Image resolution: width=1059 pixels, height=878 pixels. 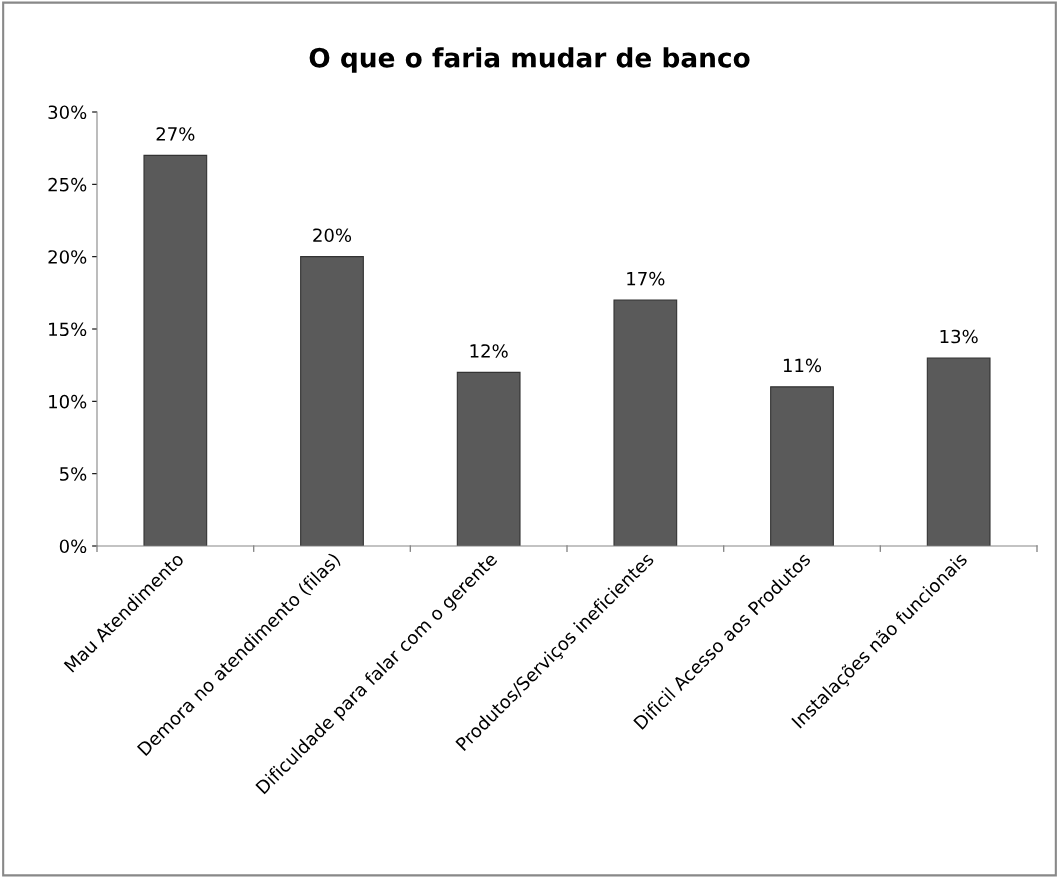 What do you see at coordinates (646, 278) in the screenshot?
I see `data-label: 17%` at bounding box center [646, 278].